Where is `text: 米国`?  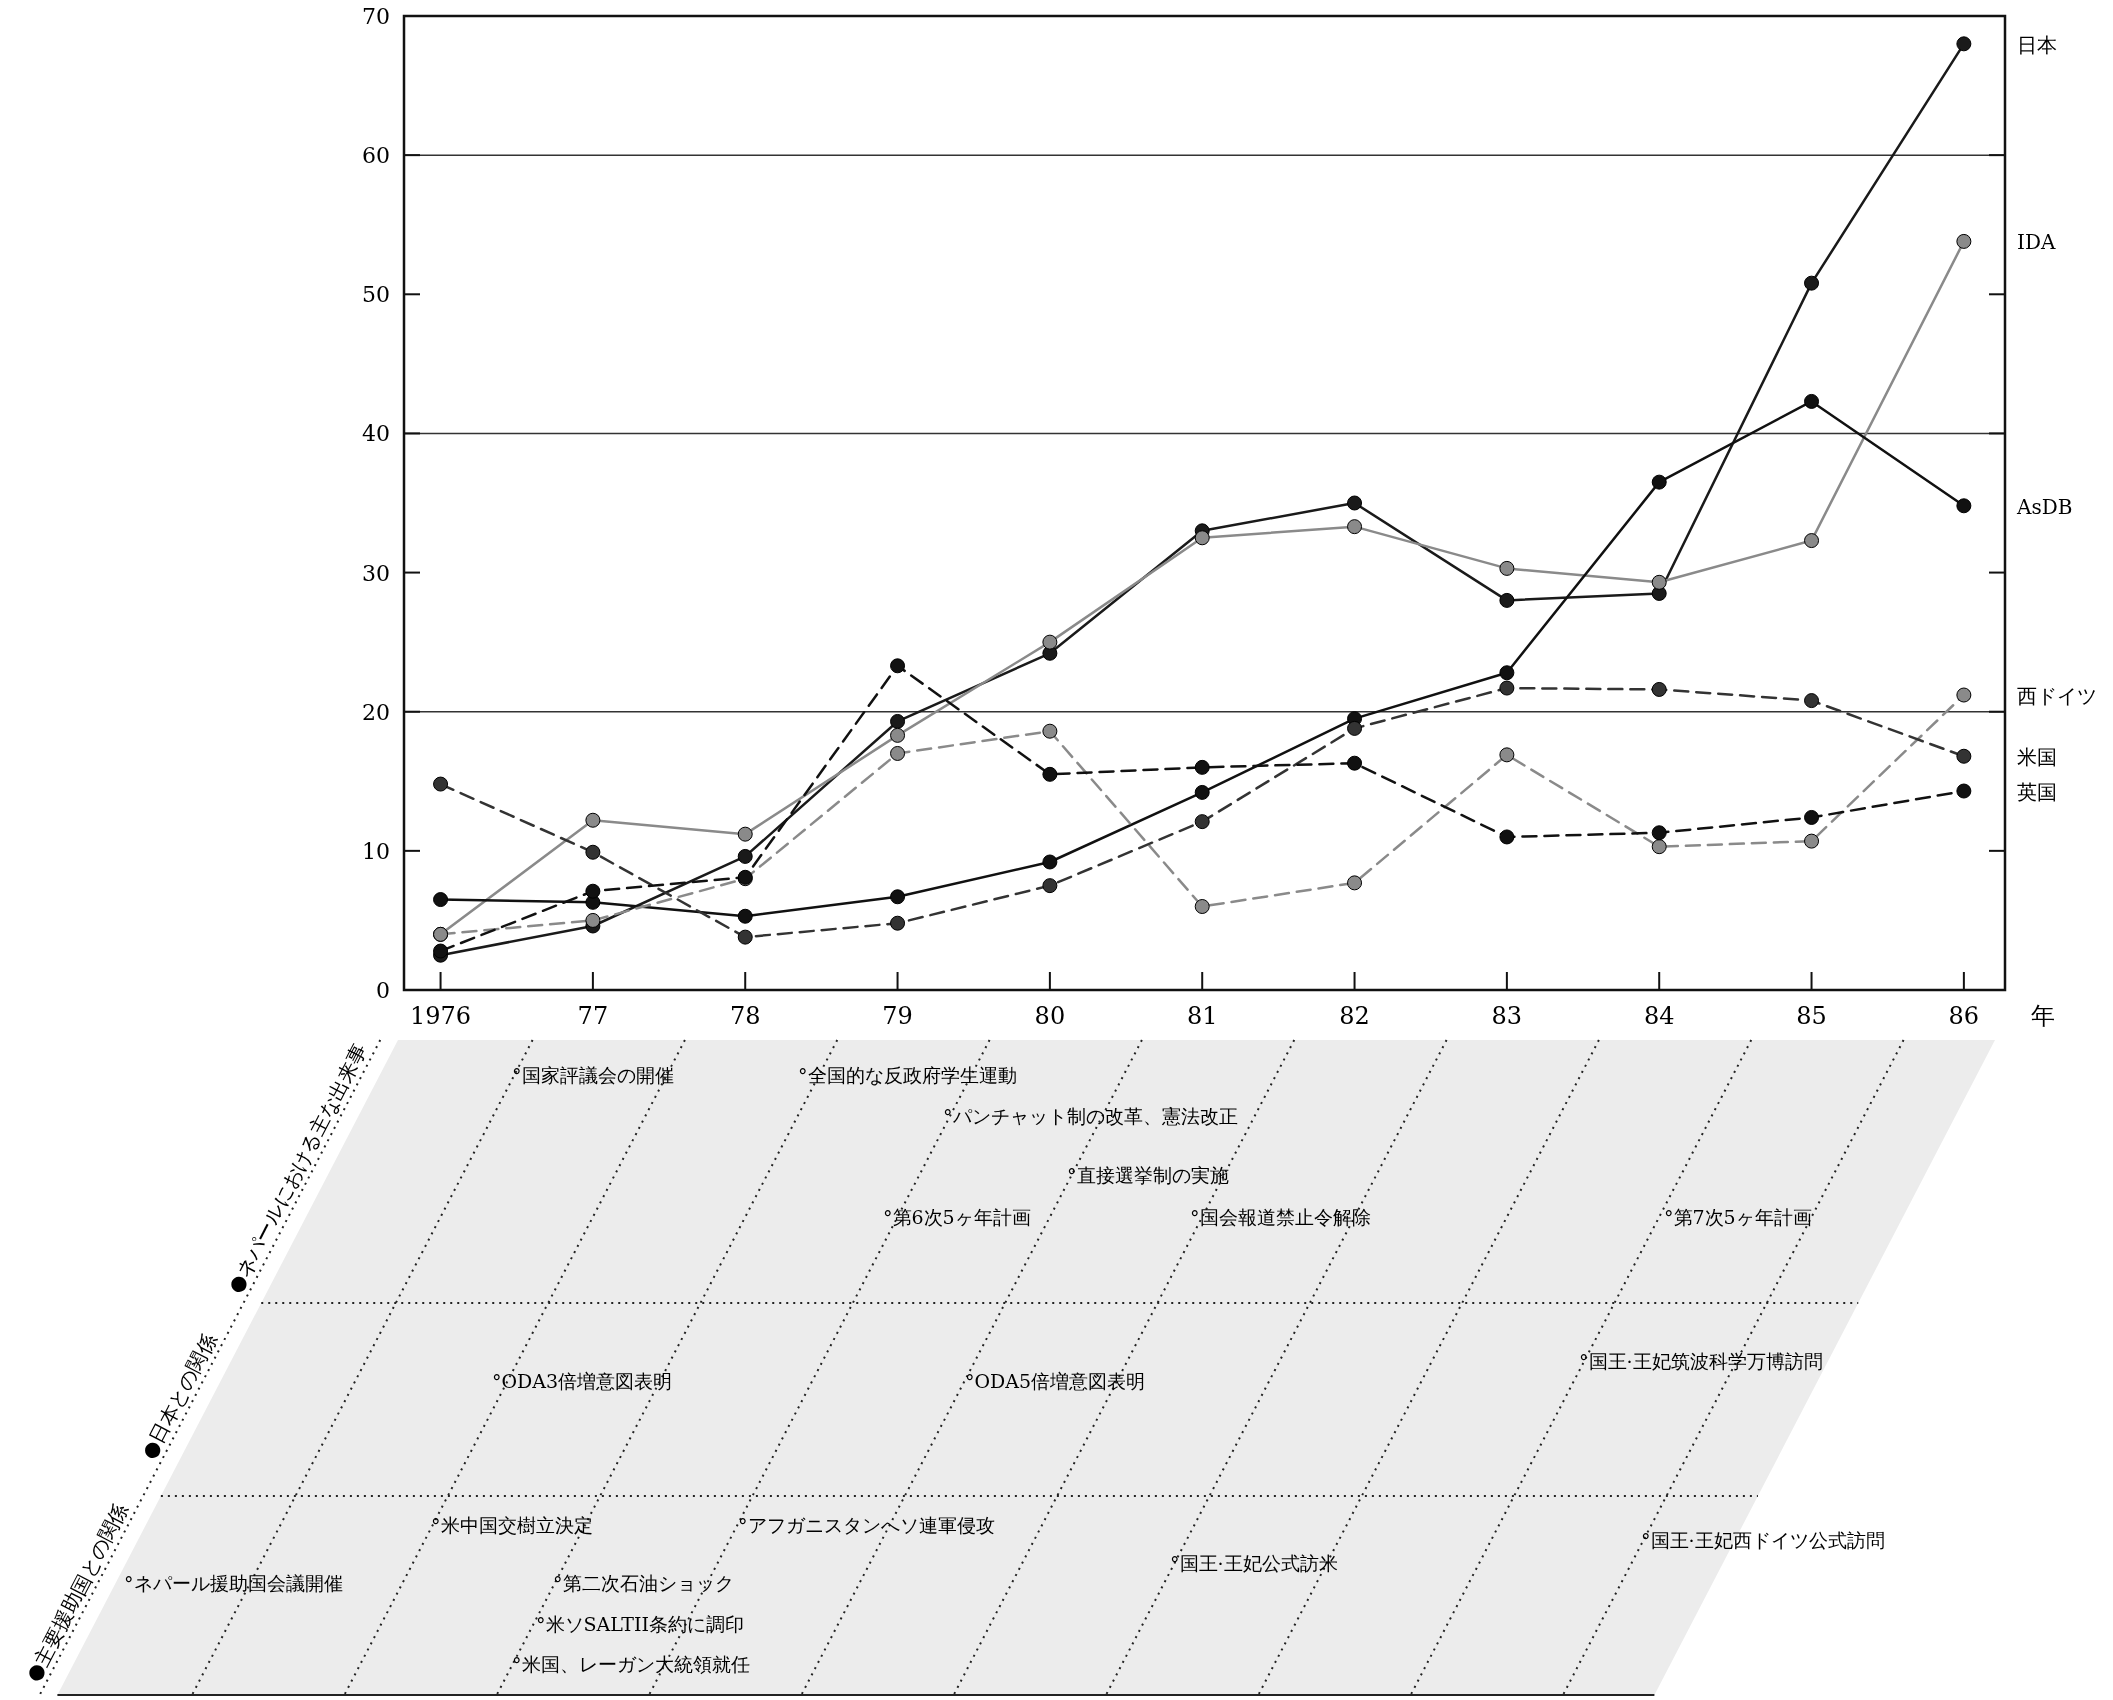 text: 米国 is located at coordinates (2037, 757).